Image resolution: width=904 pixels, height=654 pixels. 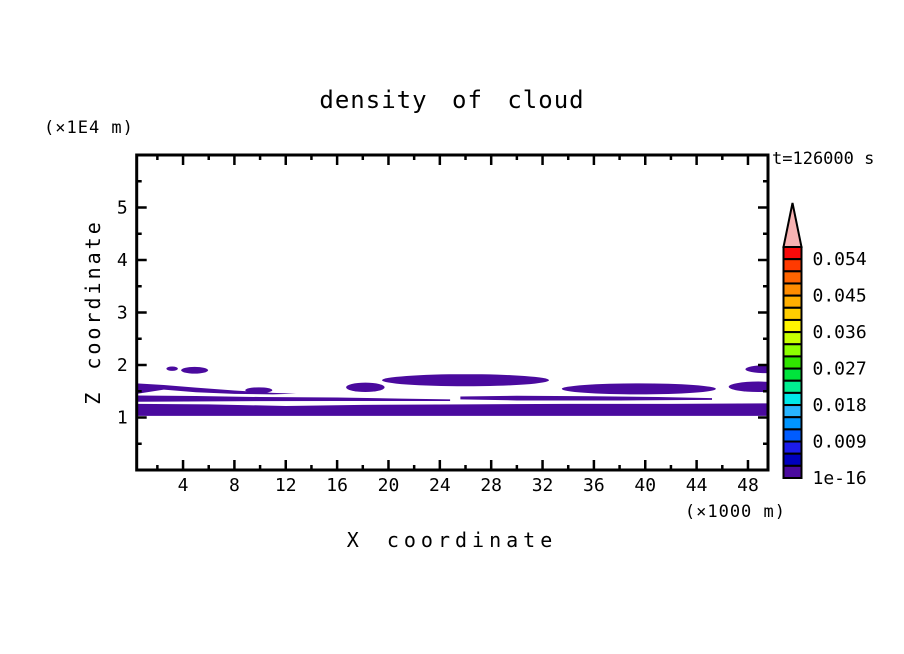 What do you see at coordinates (840, 442) in the screenshot?
I see `colorbar-tick-label: 0.009` at bounding box center [840, 442].